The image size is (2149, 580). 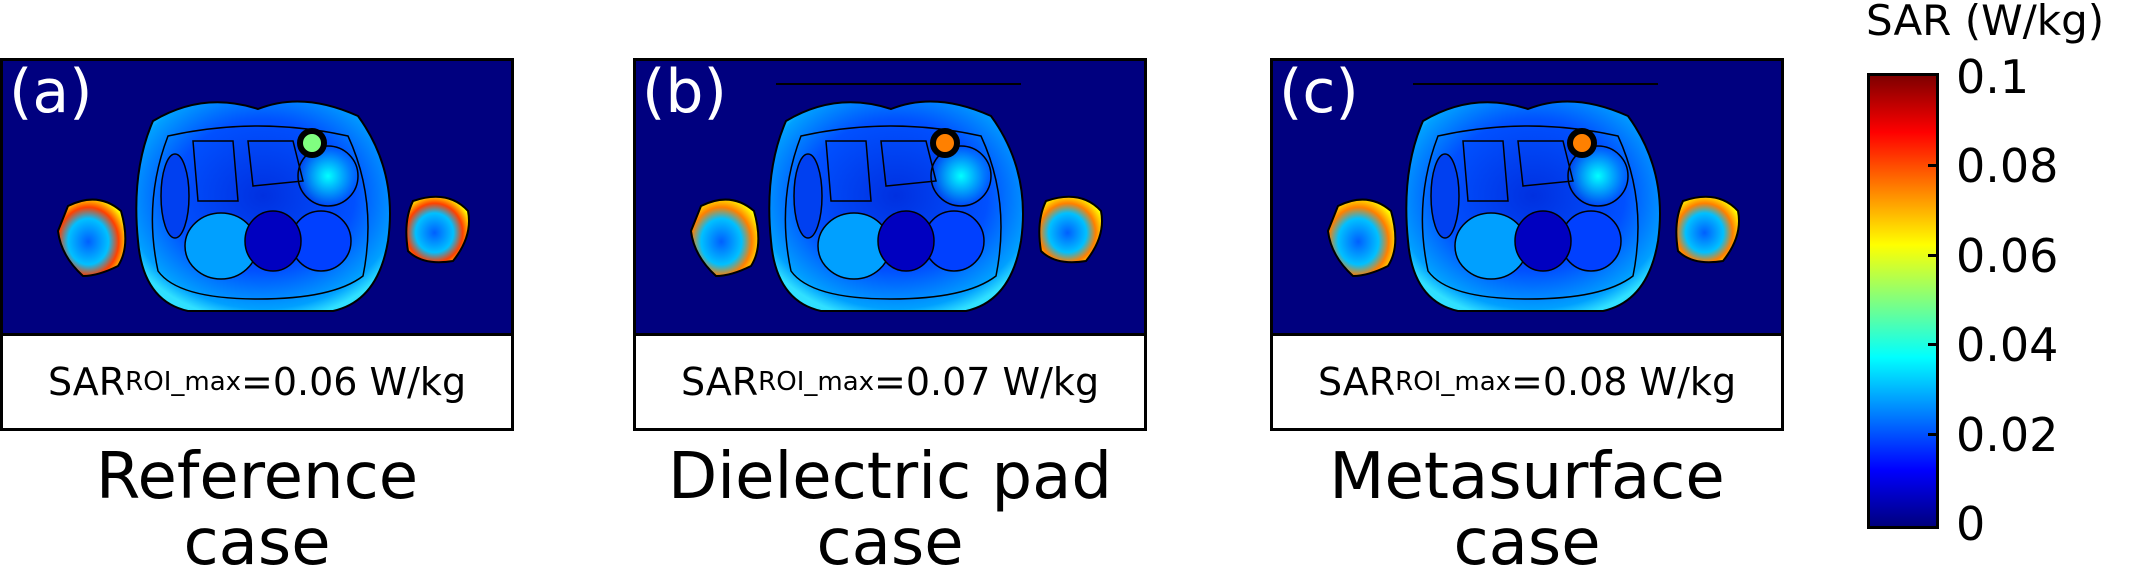 I want to click on colorbar-tick-label: 0, so click(x=1971, y=524).